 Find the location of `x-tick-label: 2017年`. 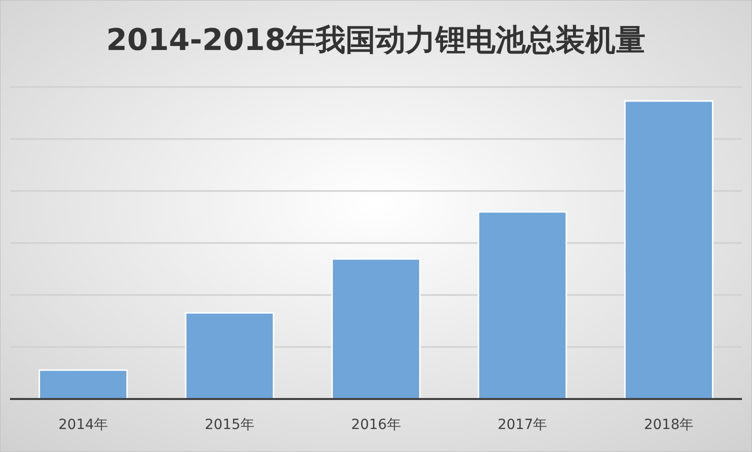

x-tick-label: 2017年 is located at coordinates (523, 425).